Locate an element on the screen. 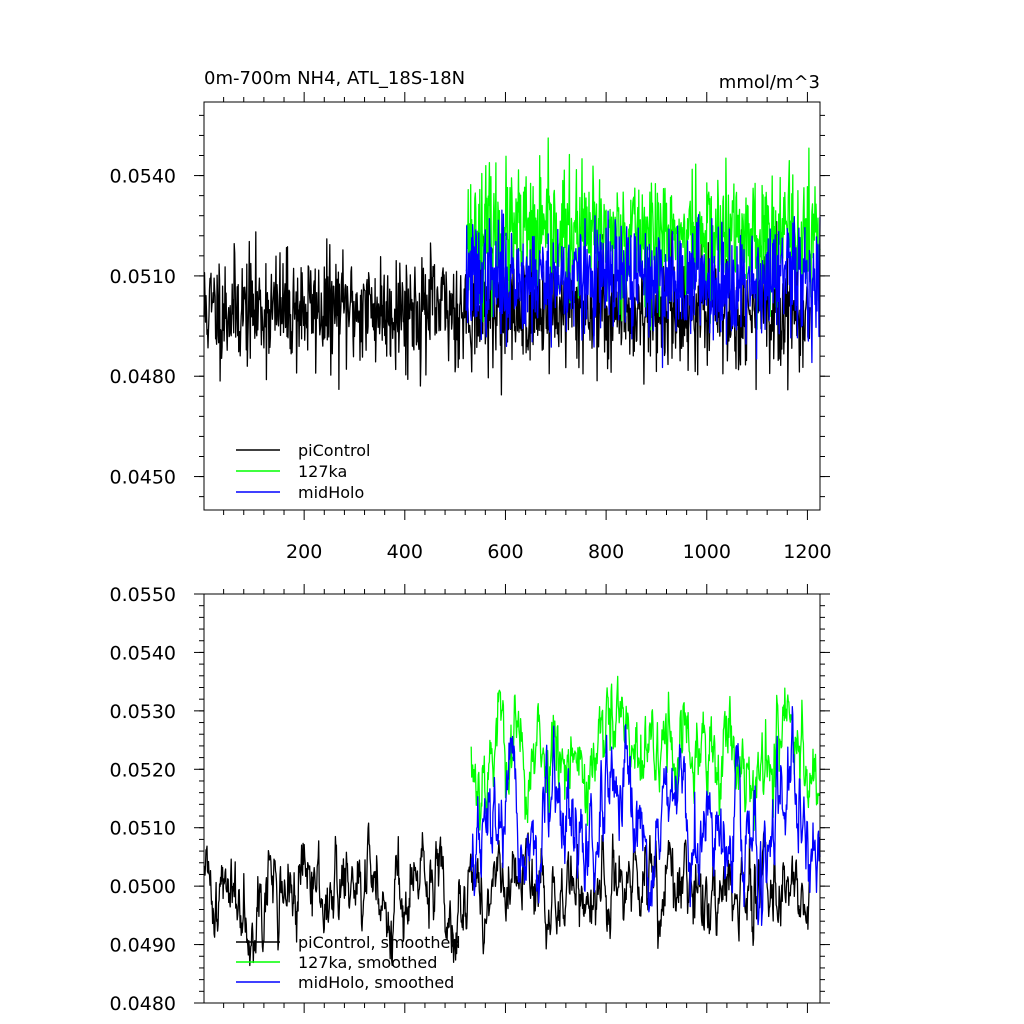 This screenshot has height=1024, width=1024. legend-label-127ka-smoothed: 127ka, smoothed is located at coordinates (367, 962).